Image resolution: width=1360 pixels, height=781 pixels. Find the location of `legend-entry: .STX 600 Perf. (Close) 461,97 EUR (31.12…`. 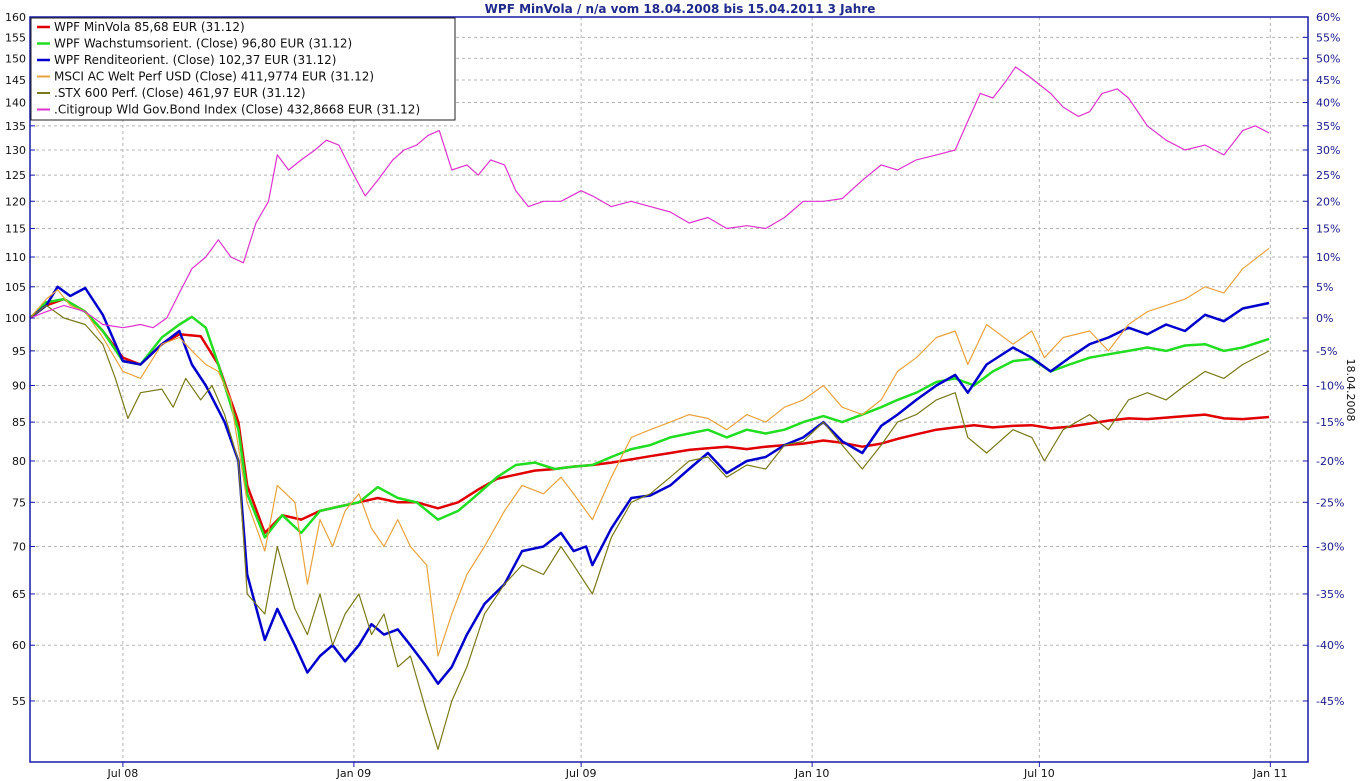

legend-entry: .STX 600 Perf. (Close) 461,97 EUR (31.12… is located at coordinates (180, 93).